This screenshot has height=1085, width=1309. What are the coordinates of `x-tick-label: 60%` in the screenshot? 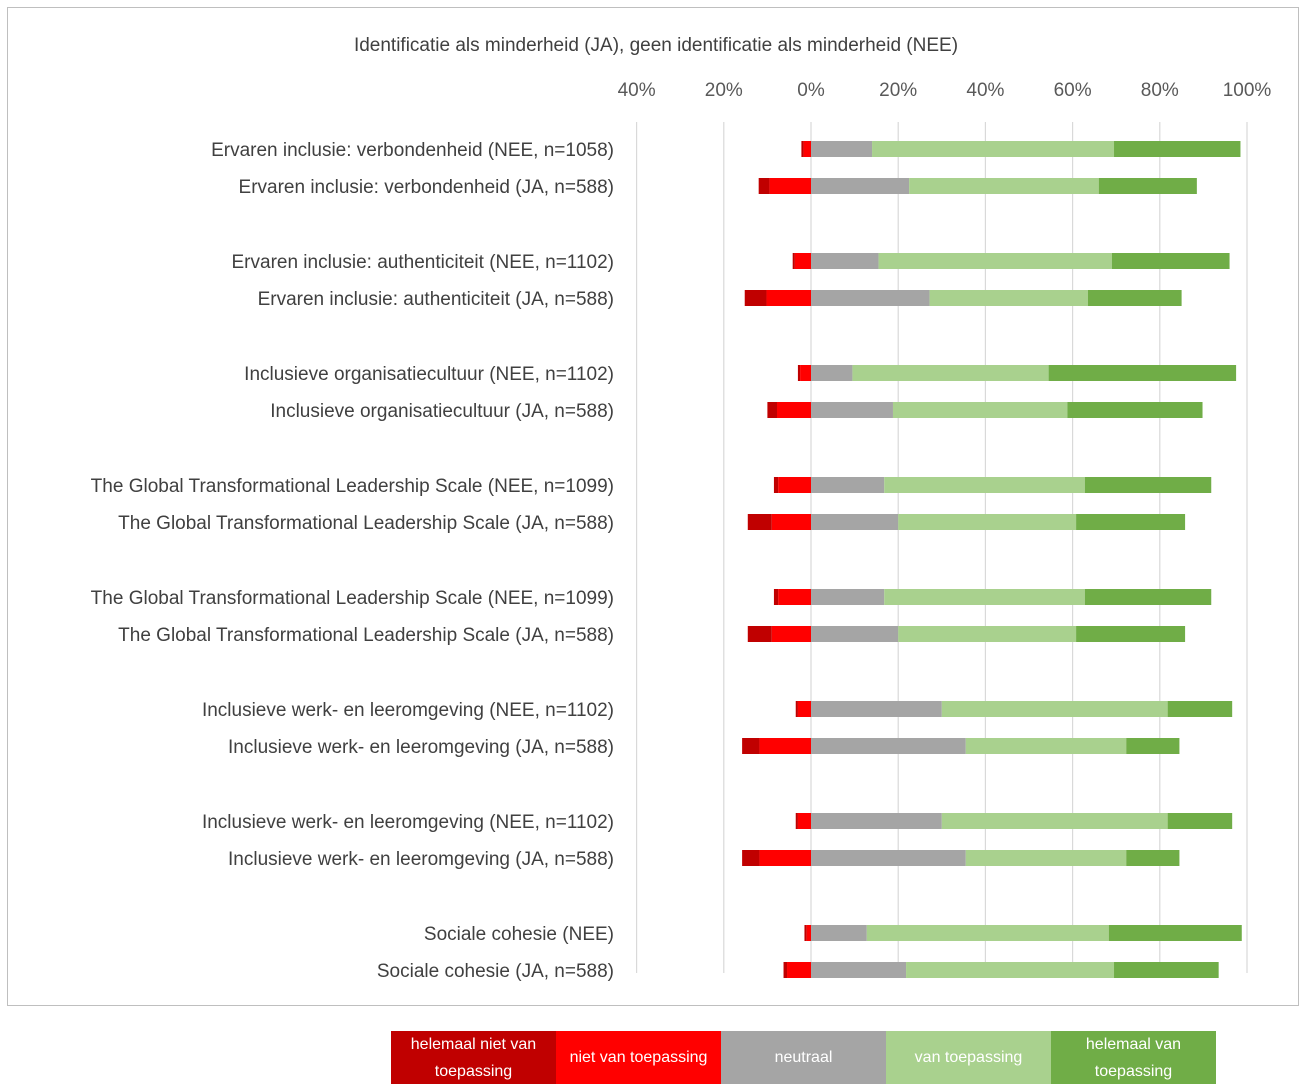 It's located at (1073, 90).